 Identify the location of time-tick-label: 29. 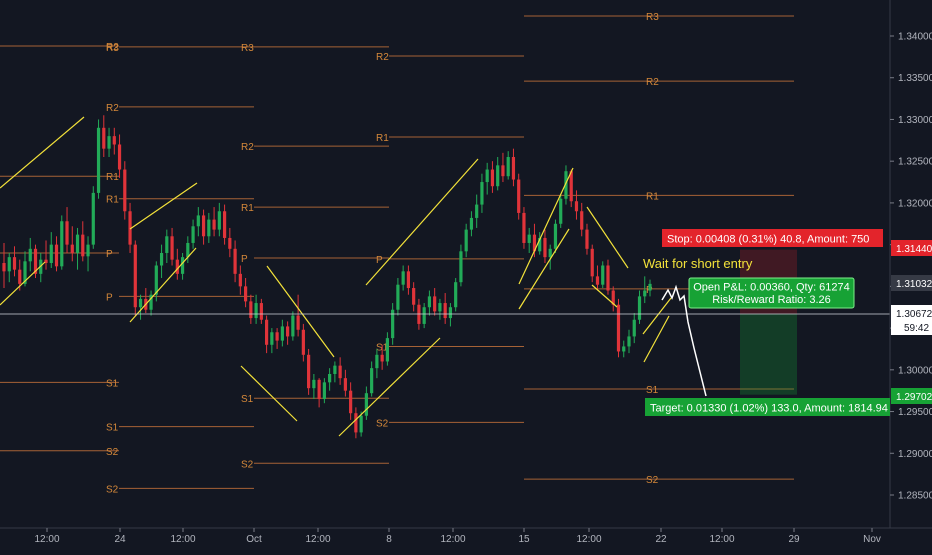
(794, 539).